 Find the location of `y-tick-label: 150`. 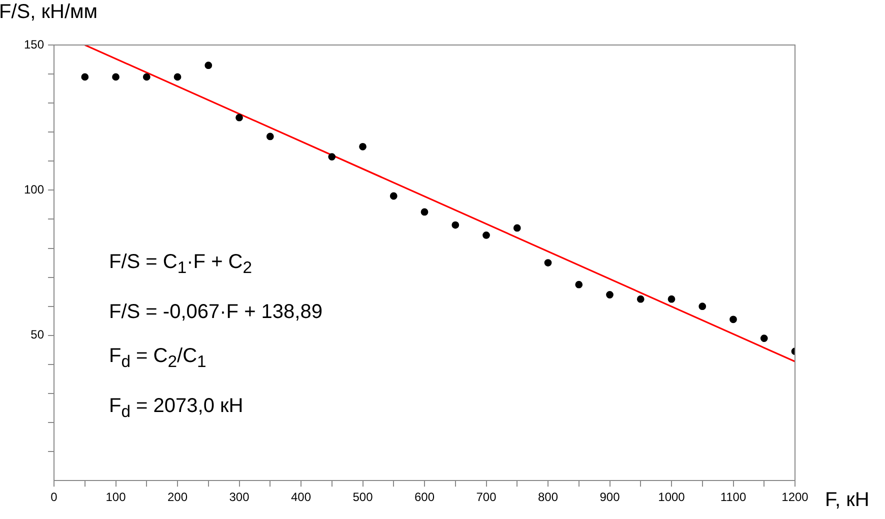

y-tick-label: 150 is located at coordinates (34, 44).